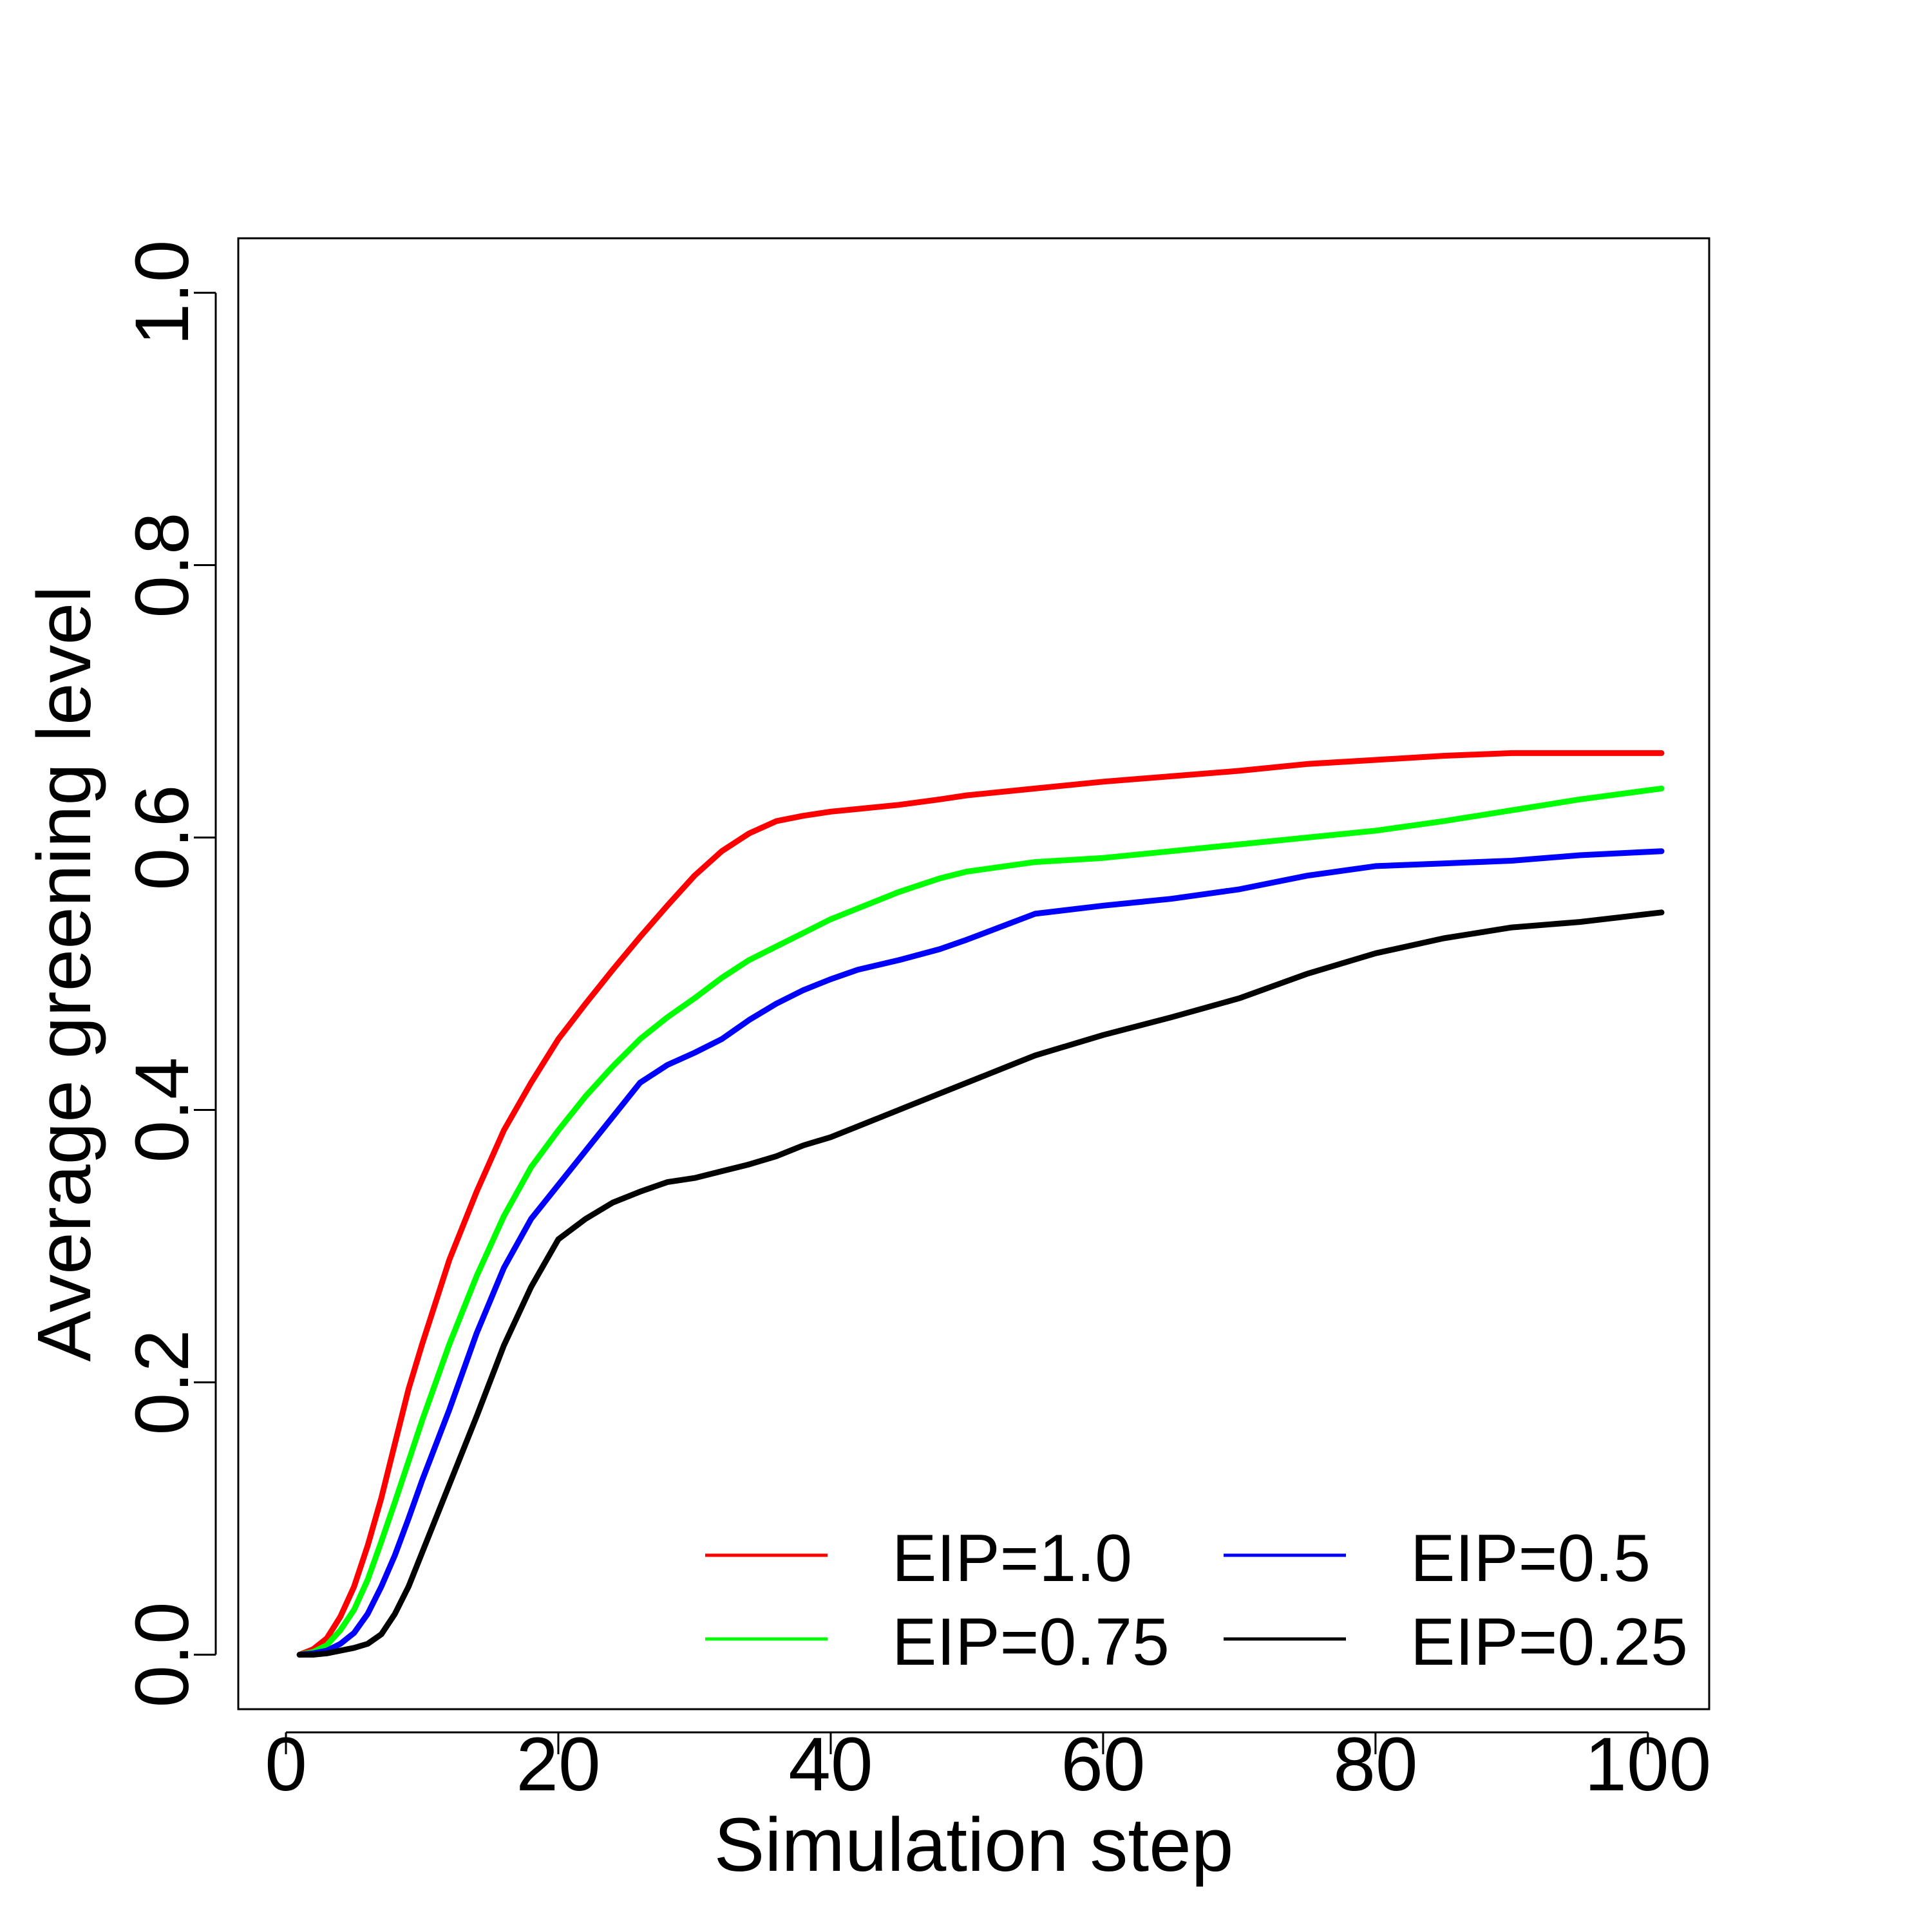 This screenshot has width=1932, height=1932. I want to click on y-tick-label: 0.6, so click(163, 837).